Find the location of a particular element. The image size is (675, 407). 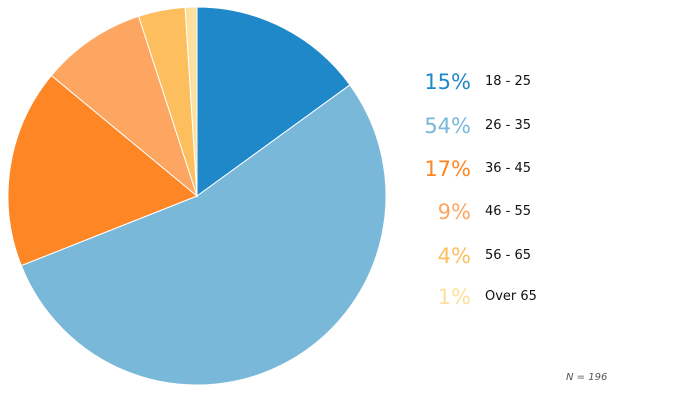

legend-percent-56-65: 4% is located at coordinates (454, 256).